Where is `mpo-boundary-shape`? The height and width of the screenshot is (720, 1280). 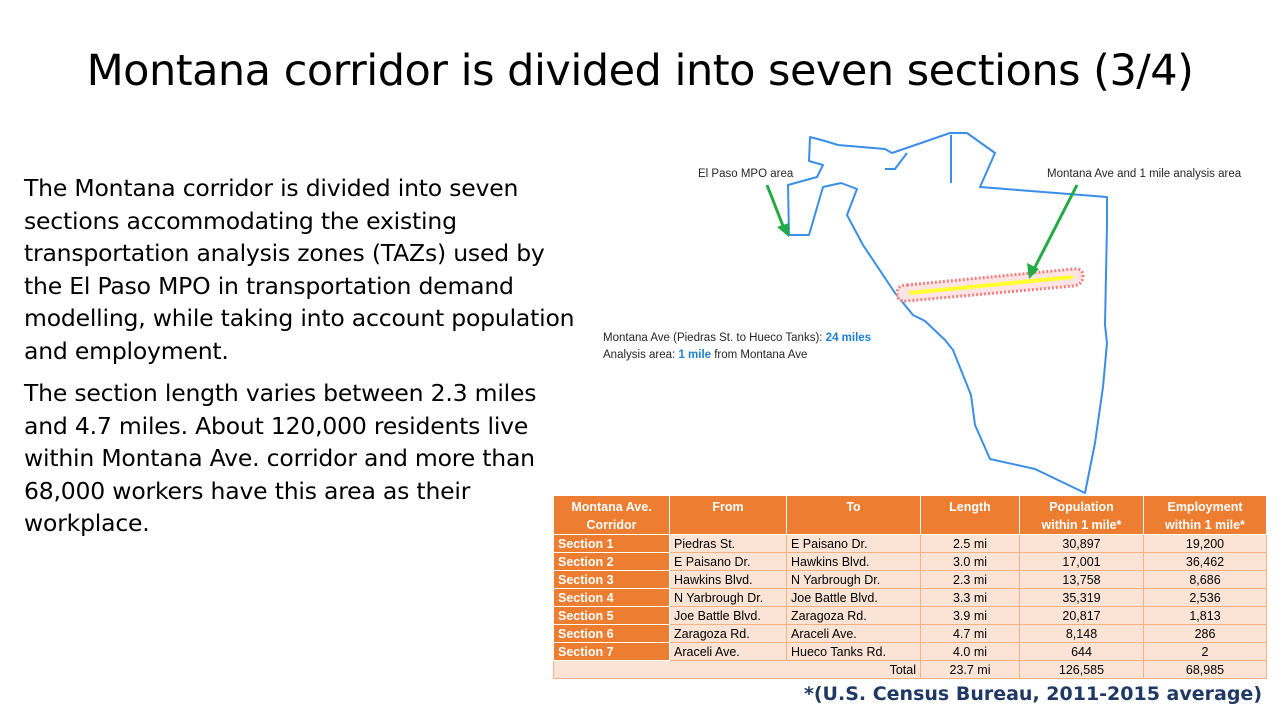
mpo-boundary-shape is located at coordinates (947, 313).